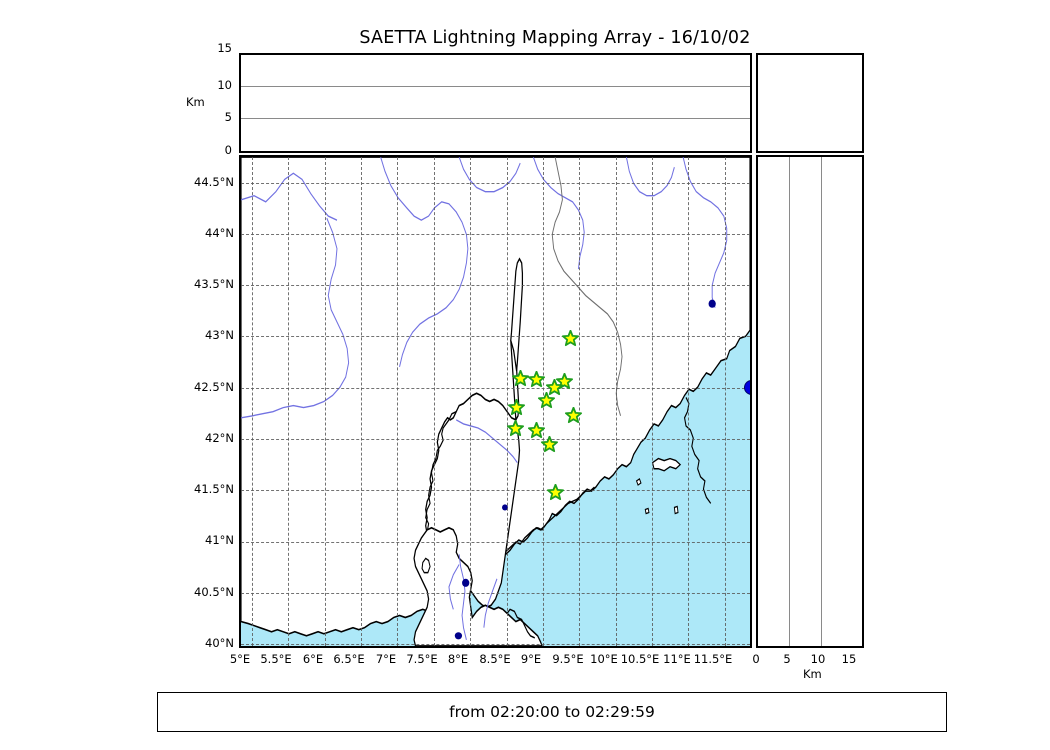 The image size is (1050, 750). What do you see at coordinates (746, 387) in the screenshot?
I see `vhf-source-marker` at bounding box center [746, 387].